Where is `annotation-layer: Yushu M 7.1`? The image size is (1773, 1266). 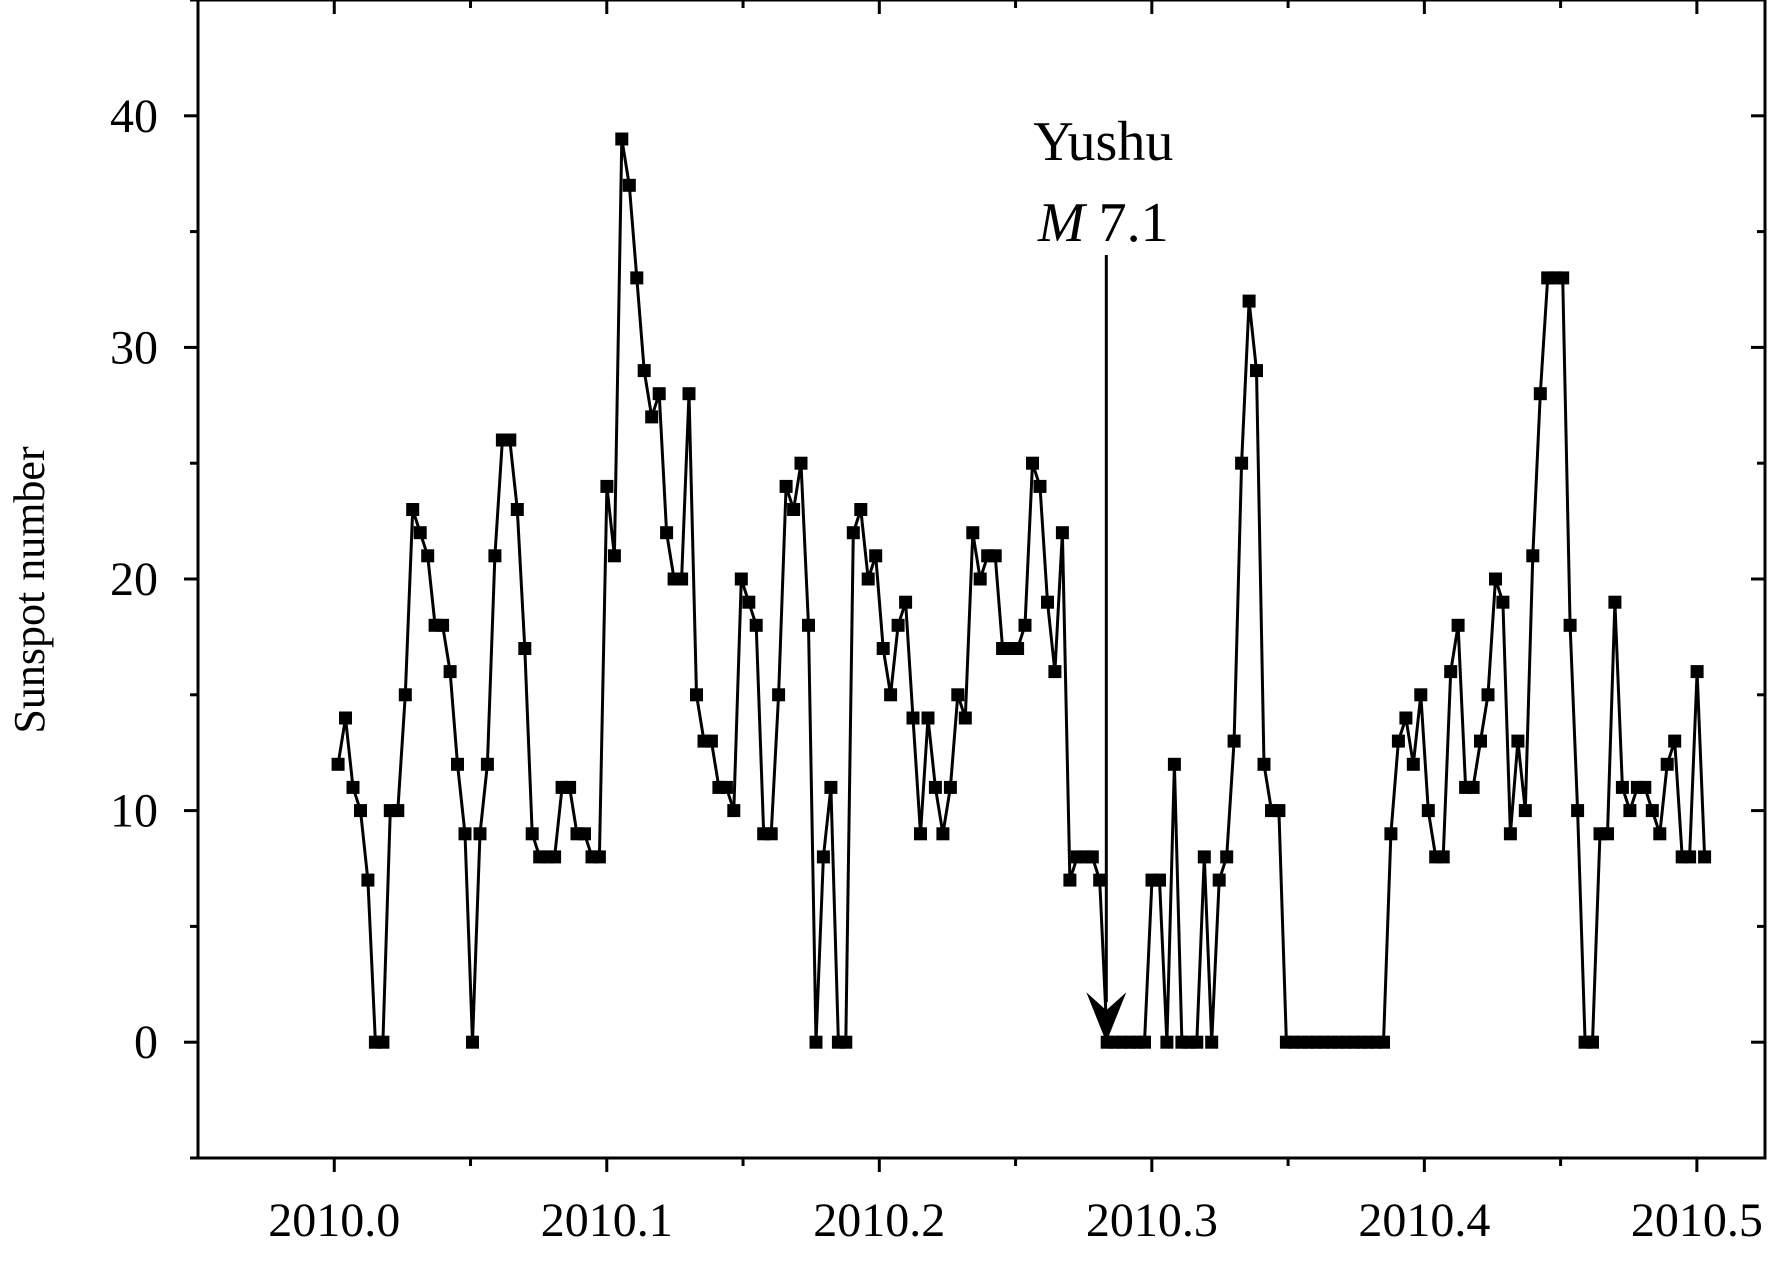
annotation-layer: Yushu M 7.1 is located at coordinates (1103, 577).